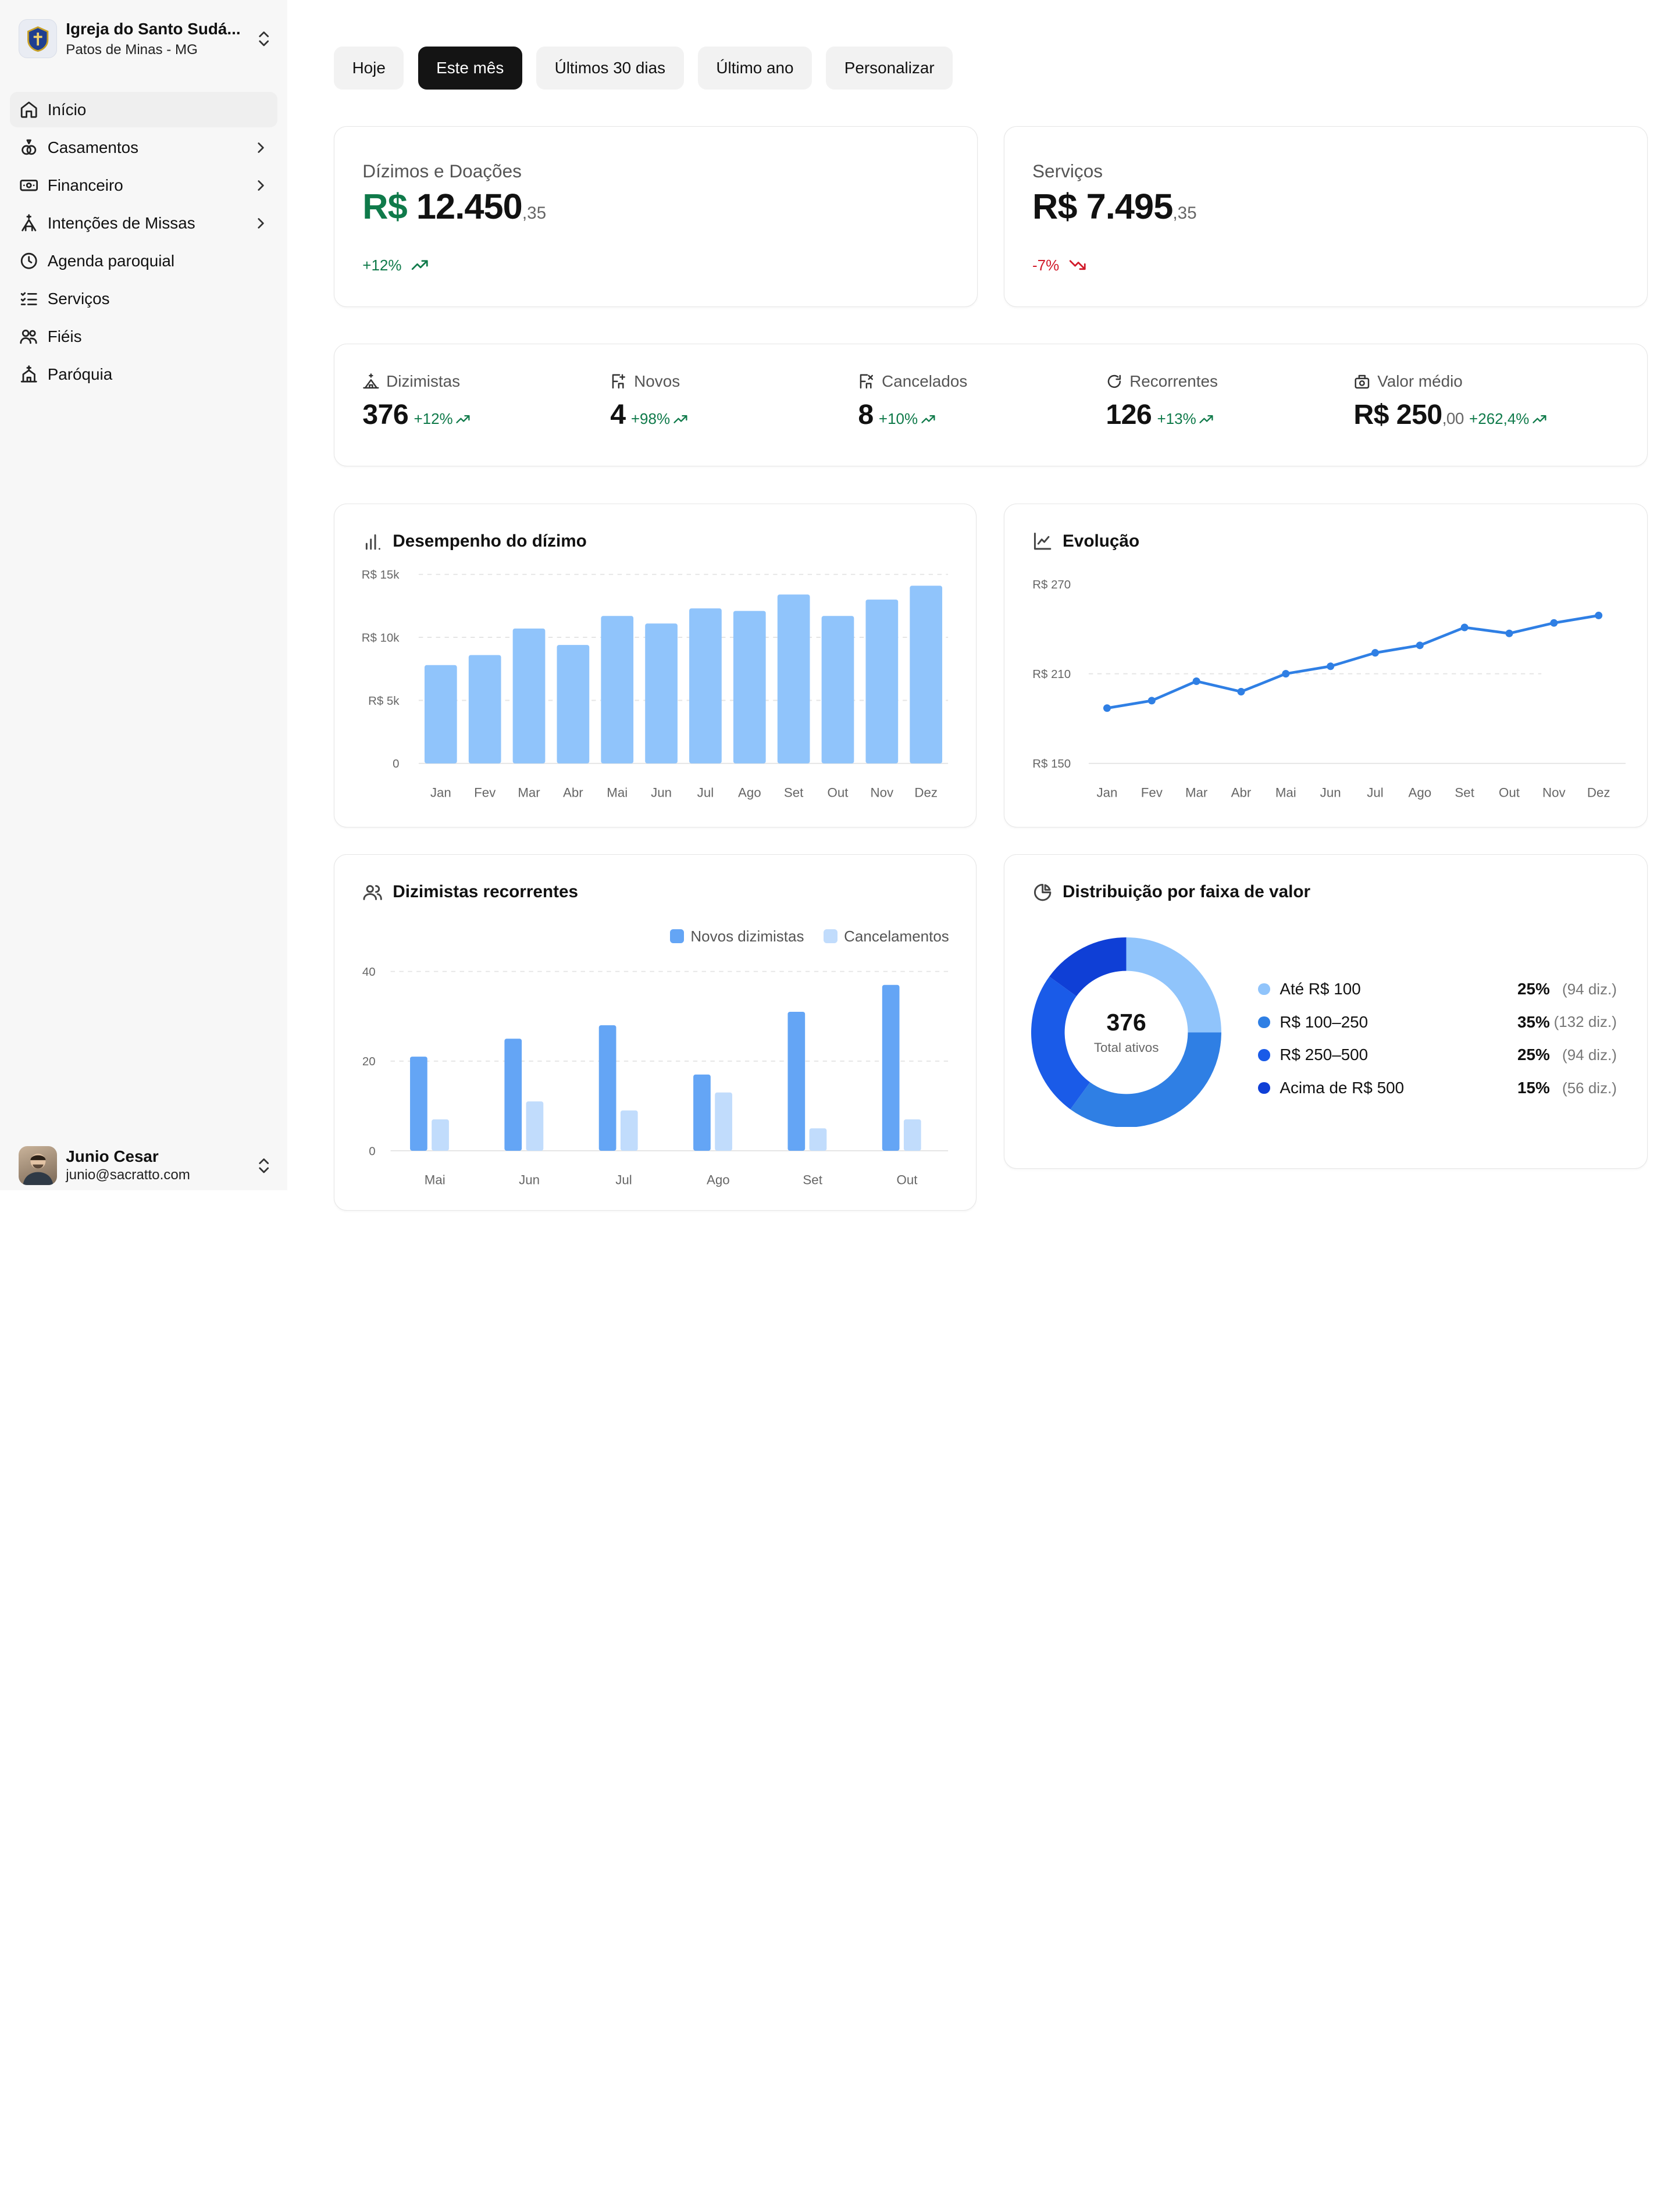  Describe the element at coordinates (373, 542) in the screenshot. I see `bar-chart-icon` at that location.